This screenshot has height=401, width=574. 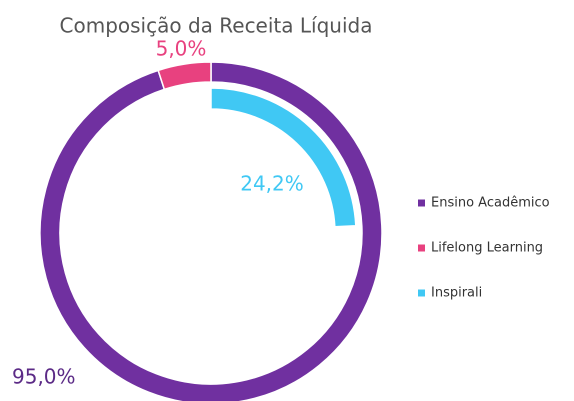 I want to click on legend-label: Lifelong Learning, so click(x=487, y=248).